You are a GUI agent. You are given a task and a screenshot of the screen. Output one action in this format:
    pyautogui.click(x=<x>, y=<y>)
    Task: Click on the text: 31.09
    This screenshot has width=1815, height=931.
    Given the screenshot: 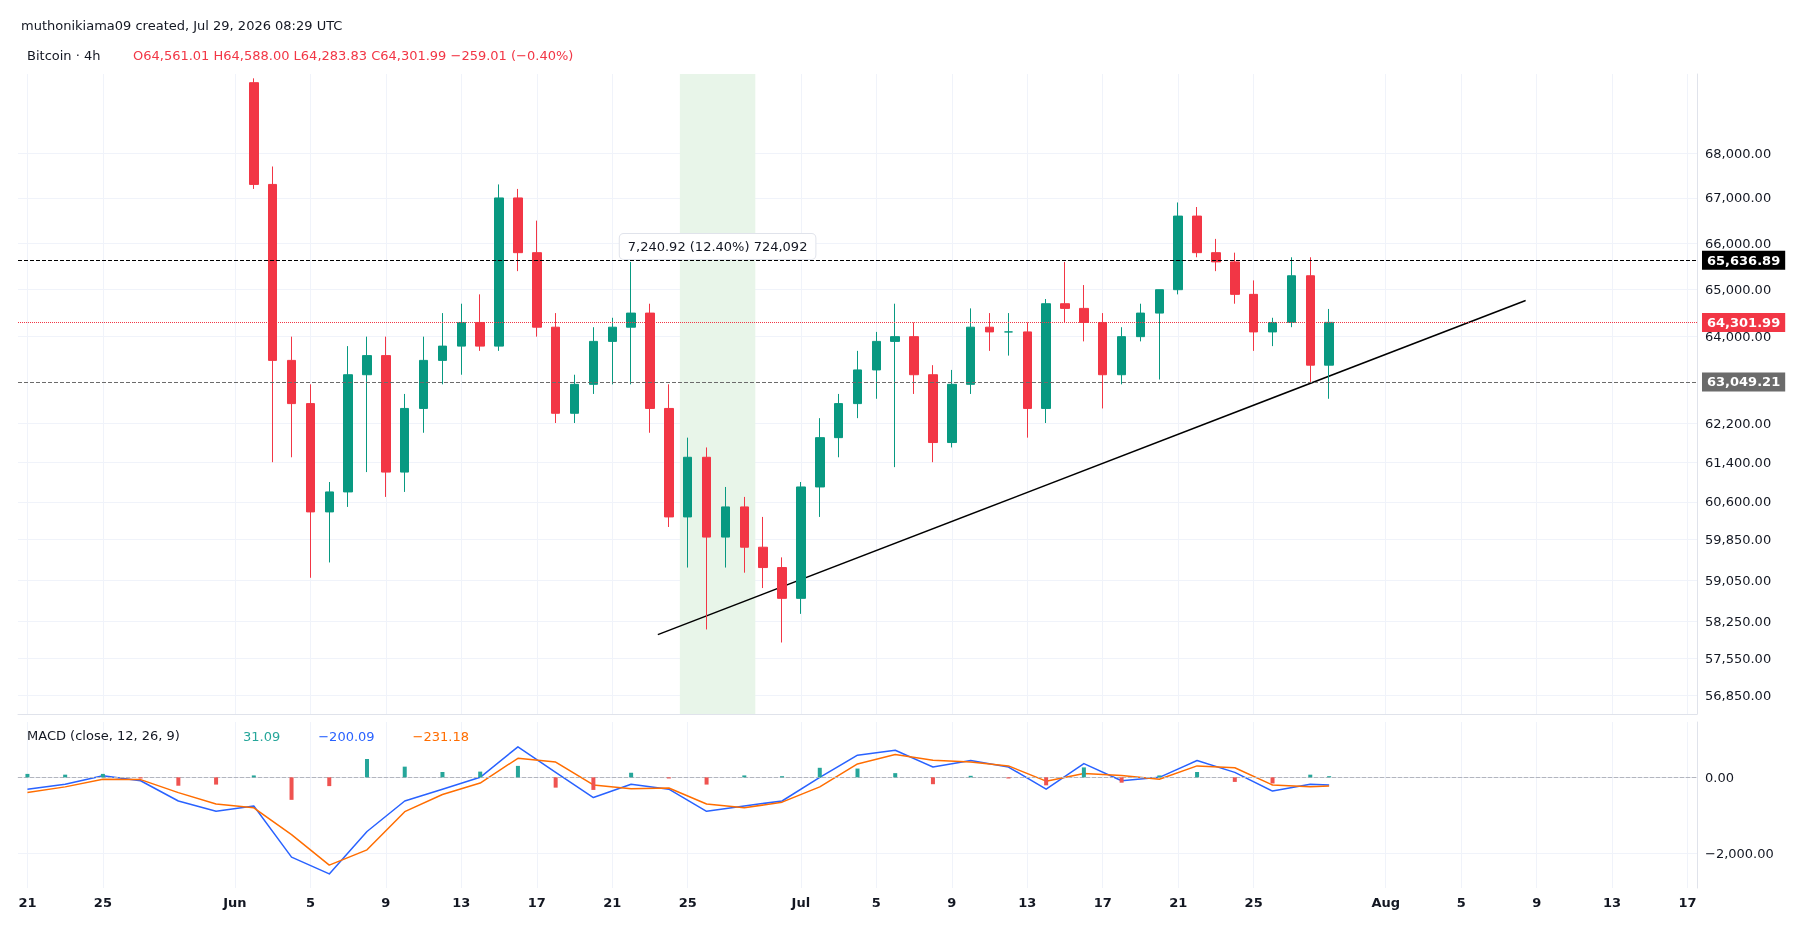 What is the action you would take?
    pyautogui.click(x=262, y=736)
    